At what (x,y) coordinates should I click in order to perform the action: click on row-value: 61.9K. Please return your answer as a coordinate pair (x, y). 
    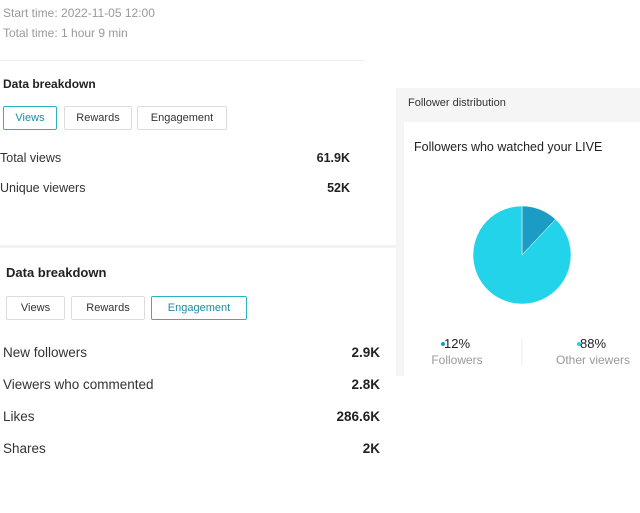
    Looking at the image, I should click on (333, 158).